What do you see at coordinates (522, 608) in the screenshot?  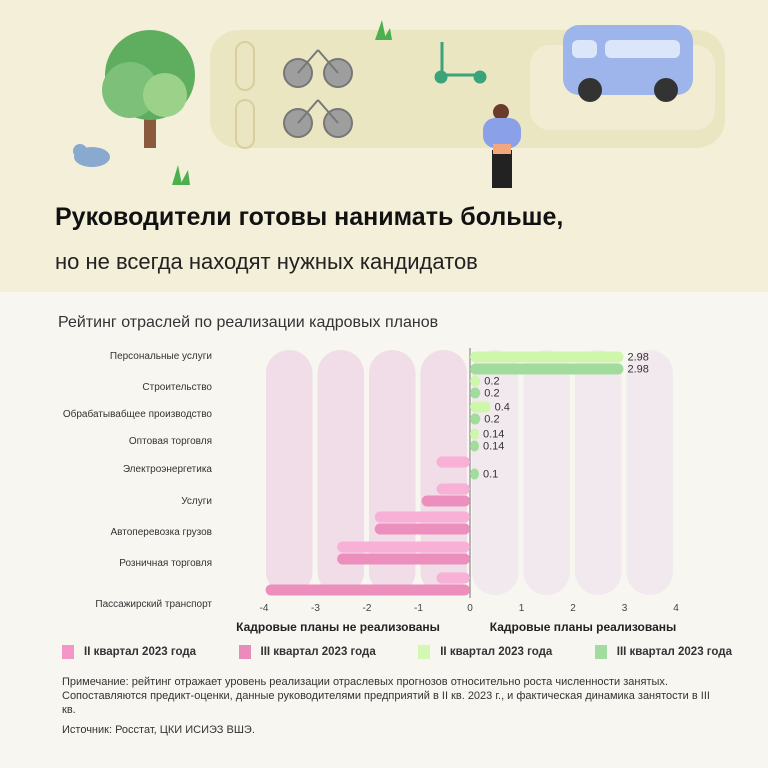 I see `x-tick-label: 1` at bounding box center [522, 608].